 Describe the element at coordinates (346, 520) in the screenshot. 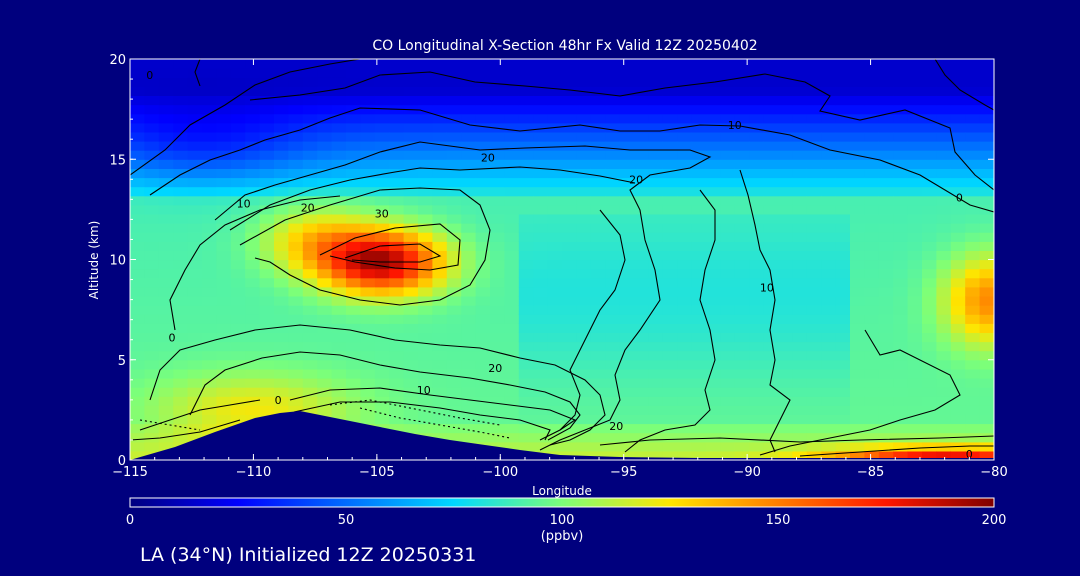

I see `colorbar-tick-label: 50` at that location.